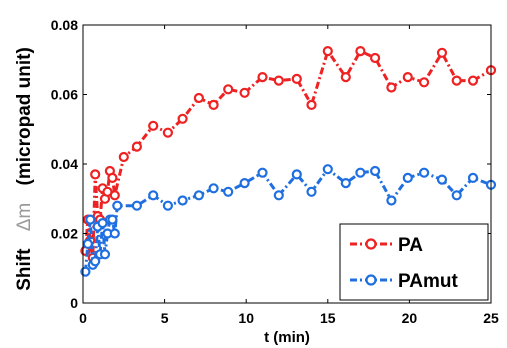  What do you see at coordinates (414, 262) in the screenshot?
I see `legend: PA PAmut` at bounding box center [414, 262].